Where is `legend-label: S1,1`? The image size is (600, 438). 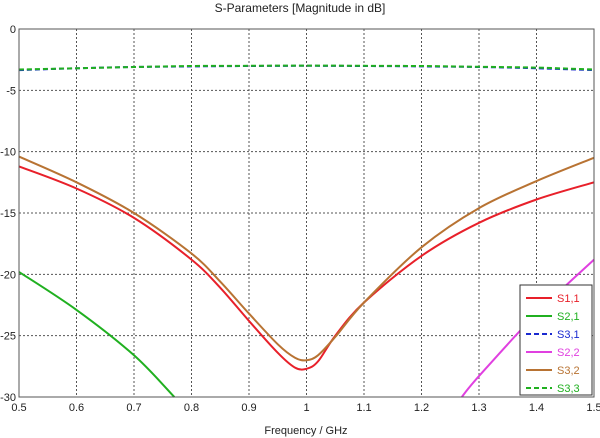 legend-label: S1,1 is located at coordinates (568, 299).